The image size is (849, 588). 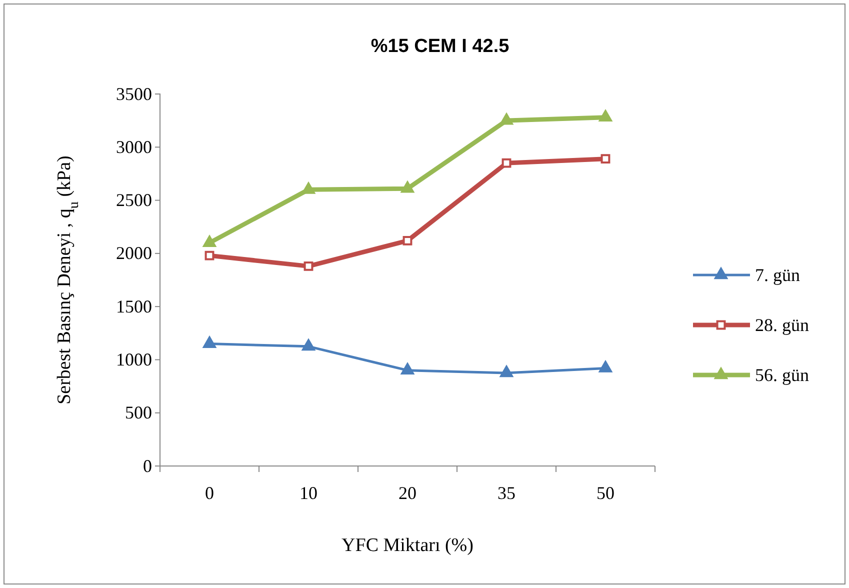 I want to click on x-tick-label: 35, so click(x=507, y=492).